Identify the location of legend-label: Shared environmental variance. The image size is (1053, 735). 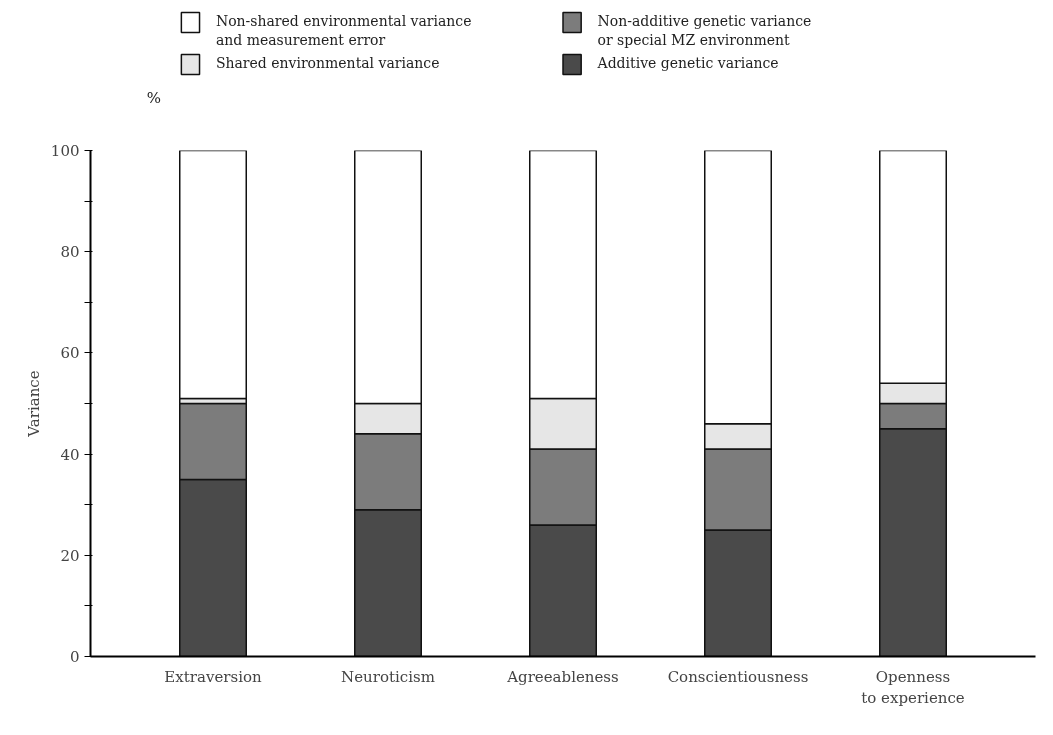
(327, 62).